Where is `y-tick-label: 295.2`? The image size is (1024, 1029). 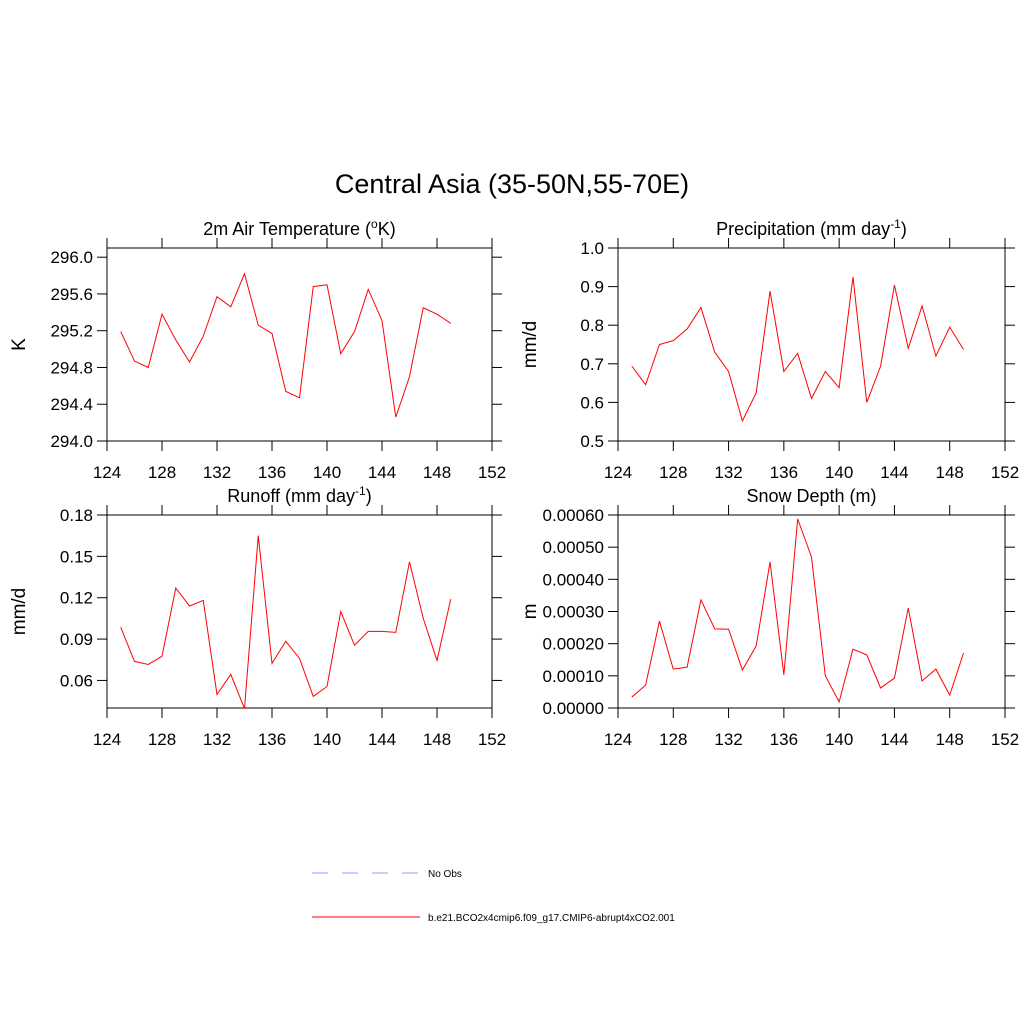 y-tick-label: 295.2 is located at coordinates (71, 331).